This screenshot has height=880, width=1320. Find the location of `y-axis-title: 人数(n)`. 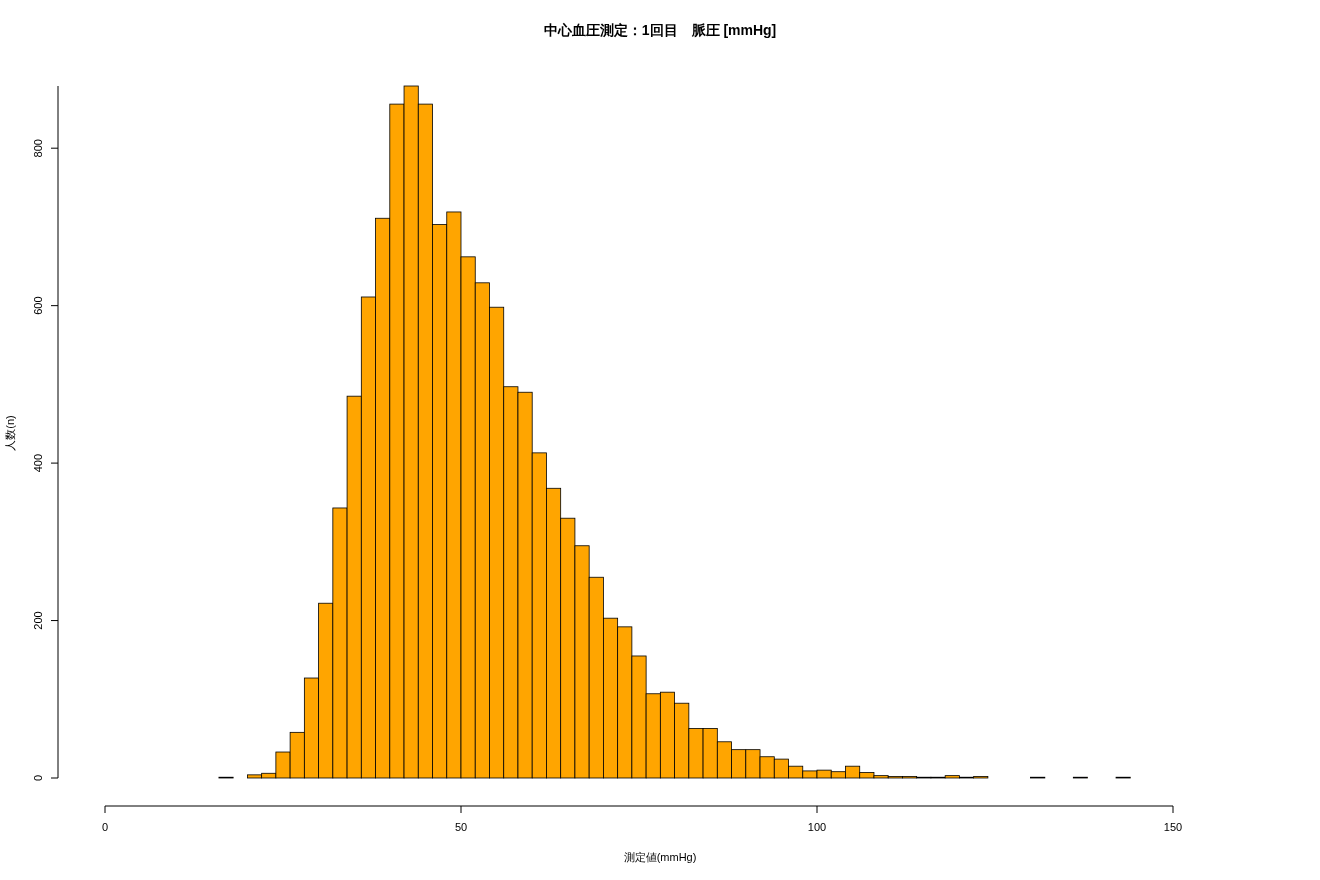

y-axis-title: 人数(n) is located at coordinates (10, 433).